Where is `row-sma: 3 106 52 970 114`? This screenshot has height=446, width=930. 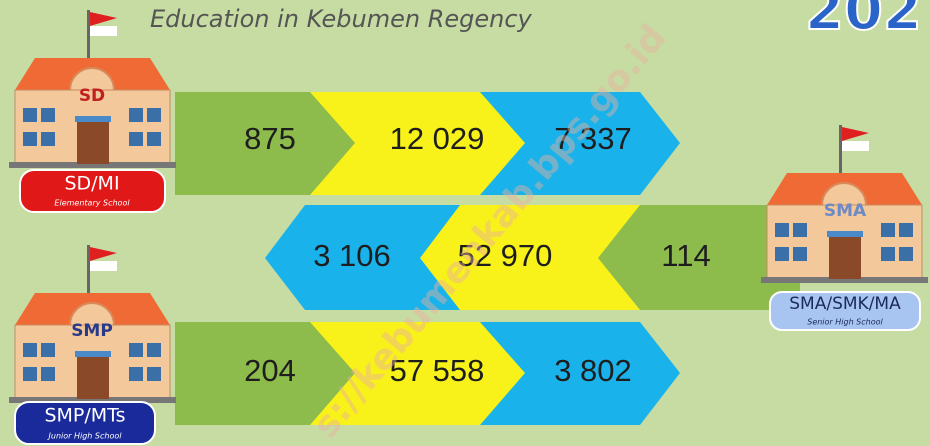
row-sma: 3 106 52 970 114 is located at coordinates (532, 257).